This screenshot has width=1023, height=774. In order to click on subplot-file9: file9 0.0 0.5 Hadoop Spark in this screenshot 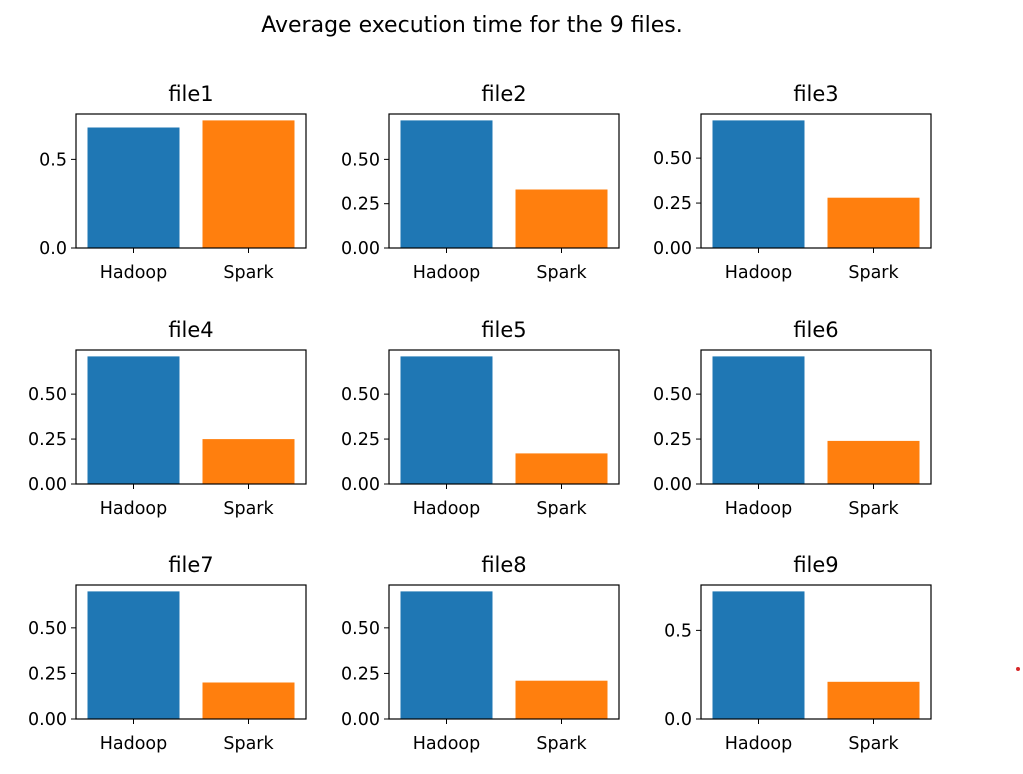, I will do `click(798, 653)`.